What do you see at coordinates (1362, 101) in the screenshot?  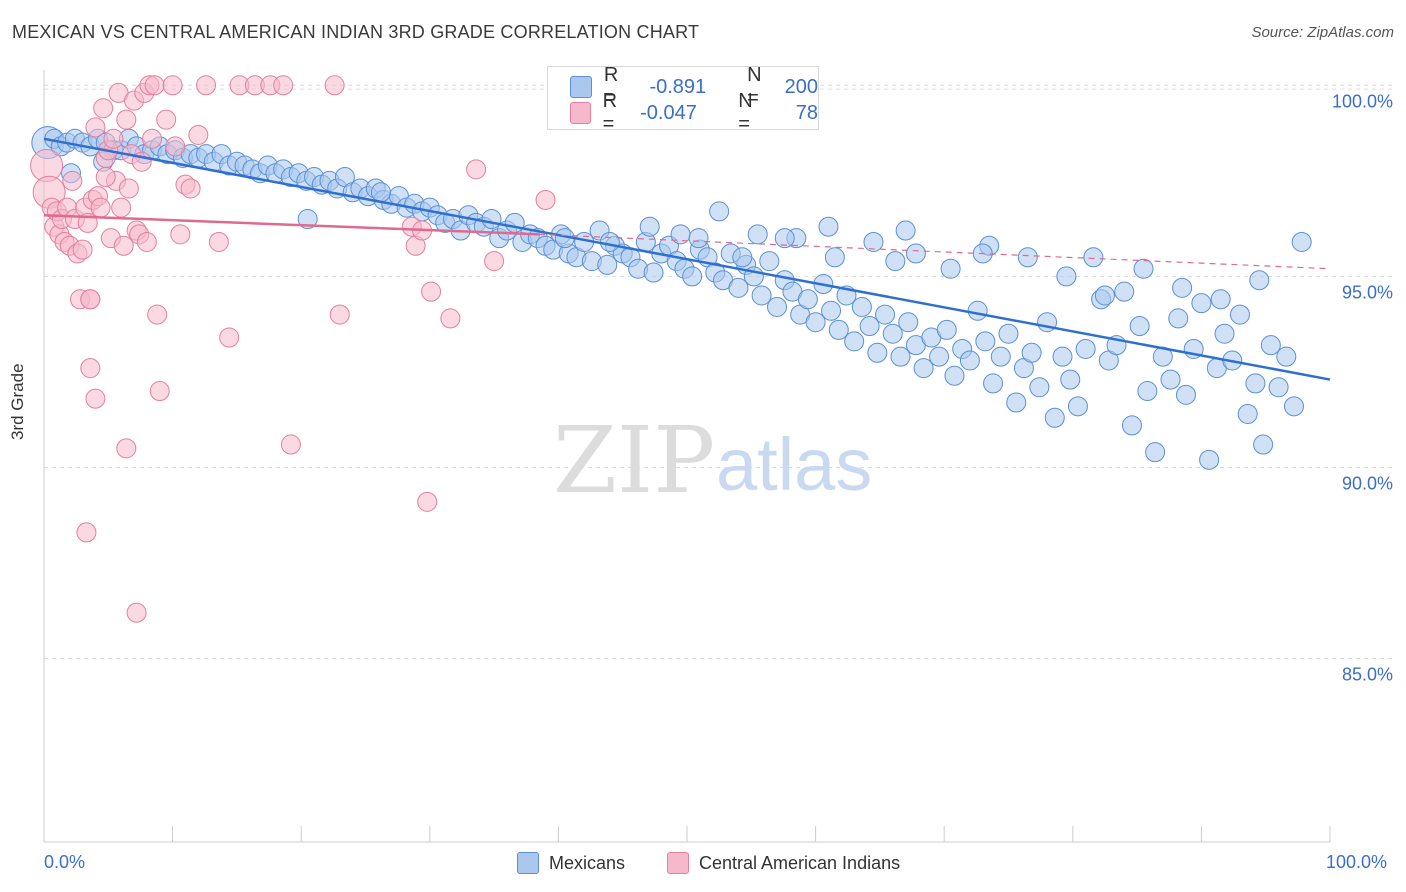 I see `y-tick-label: 100.0%` at bounding box center [1362, 101].